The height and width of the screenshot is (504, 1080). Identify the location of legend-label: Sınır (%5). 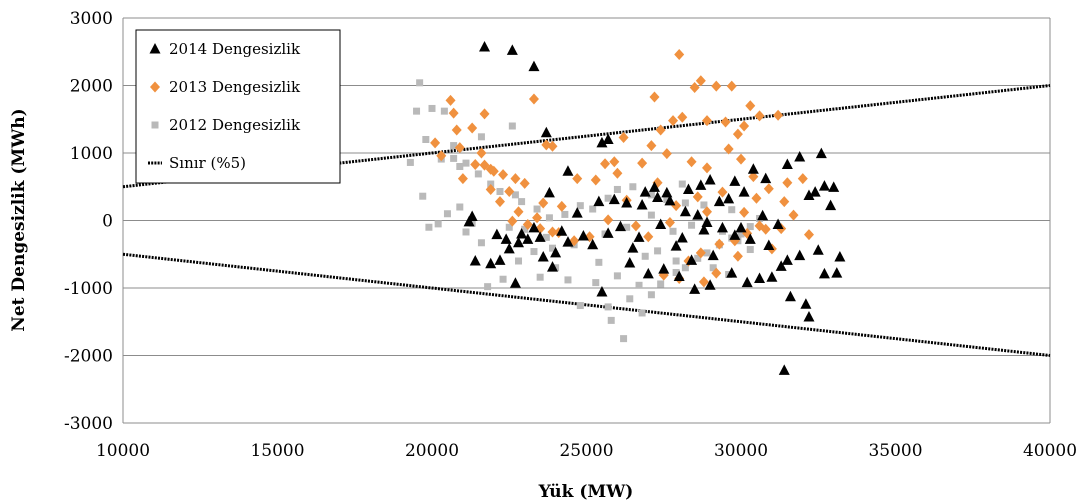
(207, 163).